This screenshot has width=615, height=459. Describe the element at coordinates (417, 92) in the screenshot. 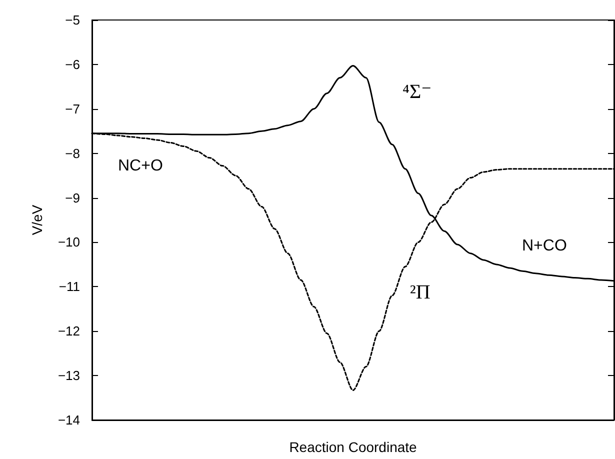

I see `series-label: ⁴Σ⁻` at that location.